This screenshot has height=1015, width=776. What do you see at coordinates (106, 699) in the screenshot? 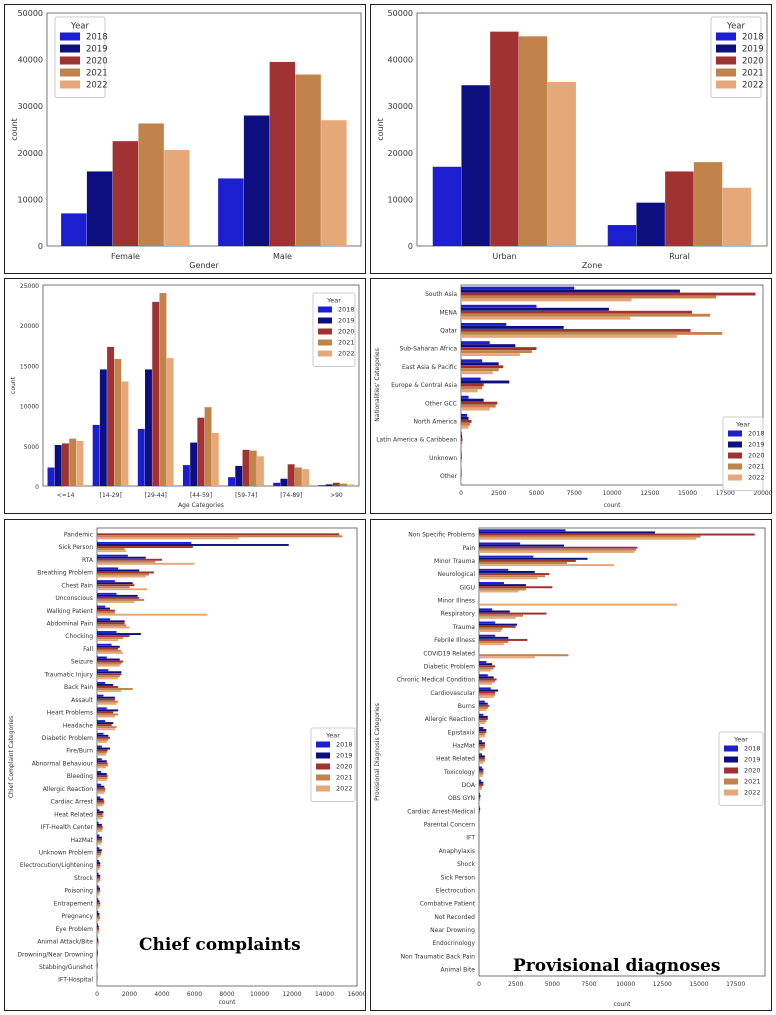
I see `bar-assault-2020` at bounding box center [106, 699].